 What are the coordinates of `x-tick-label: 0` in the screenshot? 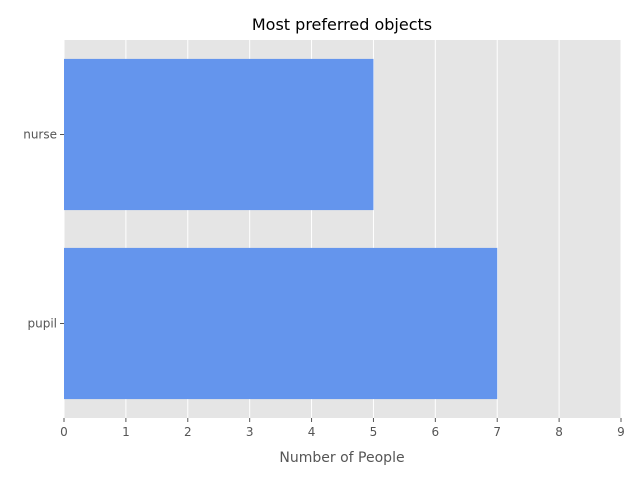 It's located at (64, 432).